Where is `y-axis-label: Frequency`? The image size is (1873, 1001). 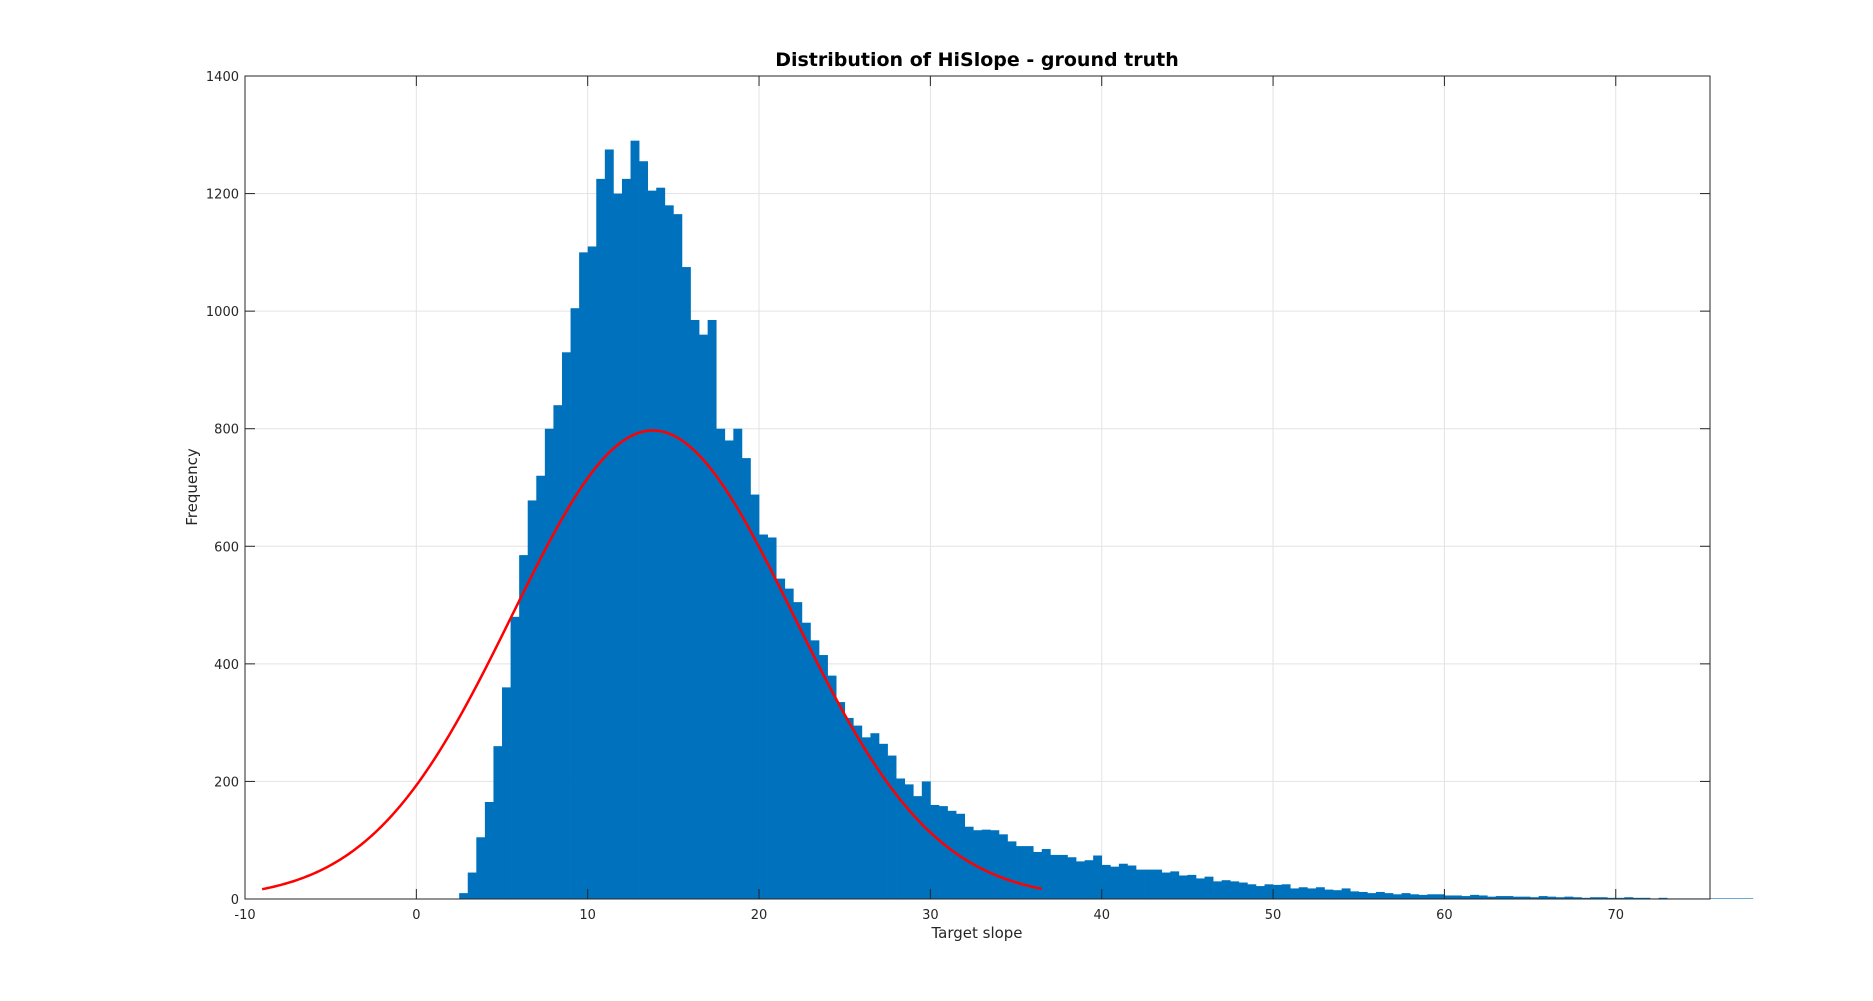
y-axis-label: Frequency is located at coordinates (192, 487).